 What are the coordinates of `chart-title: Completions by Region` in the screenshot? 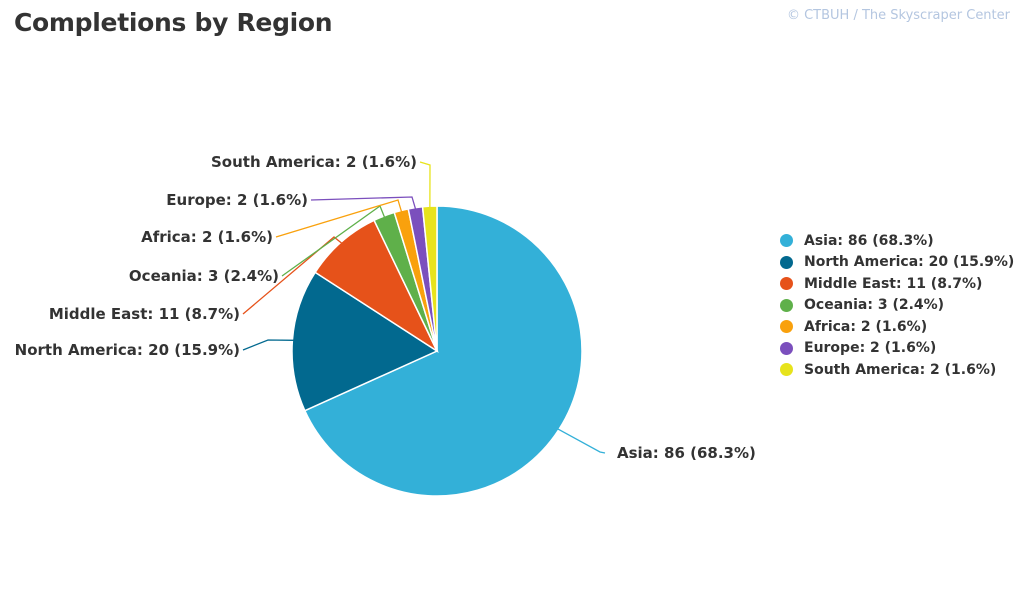 It's located at (173, 22).